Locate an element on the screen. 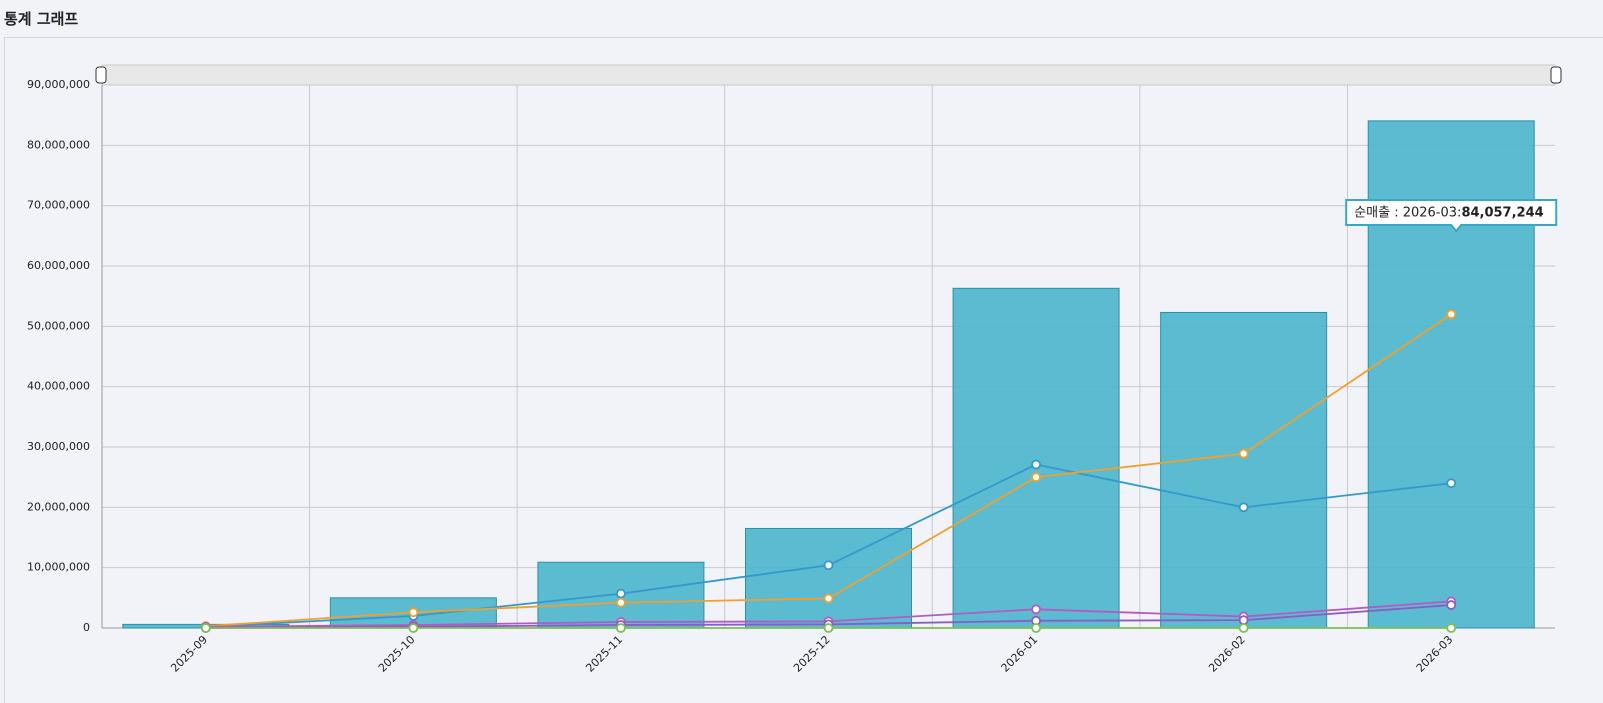 This screenshot has width=1603, height=703. y-tick-label: 50,000,000 is located at coordinates (58, 325).